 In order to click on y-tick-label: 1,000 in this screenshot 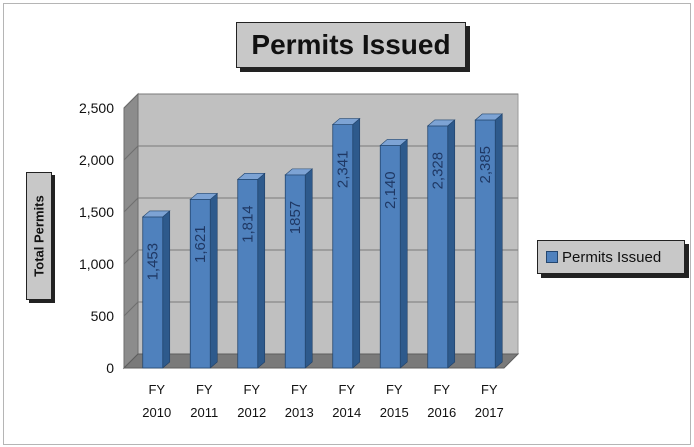, I will do `click(96, 264)`.